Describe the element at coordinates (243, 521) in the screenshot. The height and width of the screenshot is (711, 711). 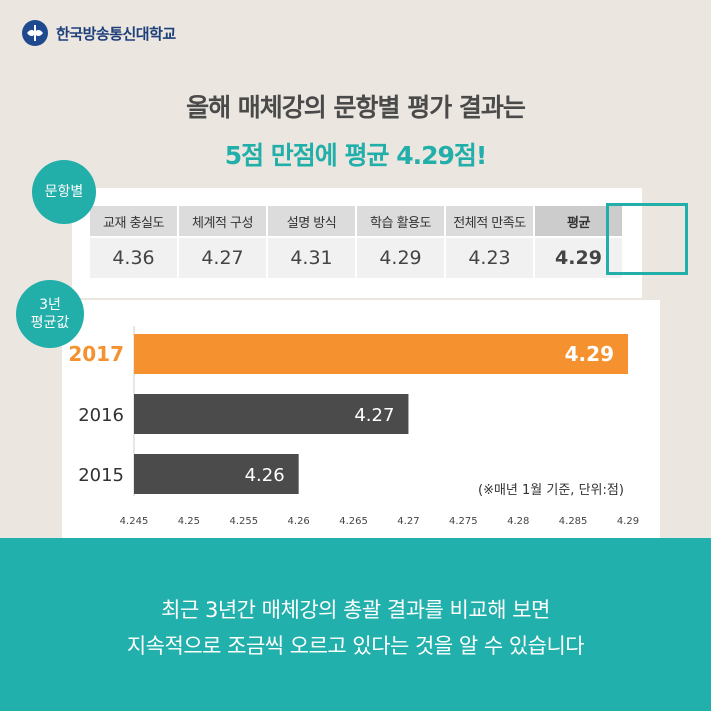
I see `x-tick-label: 4.255` at that location.